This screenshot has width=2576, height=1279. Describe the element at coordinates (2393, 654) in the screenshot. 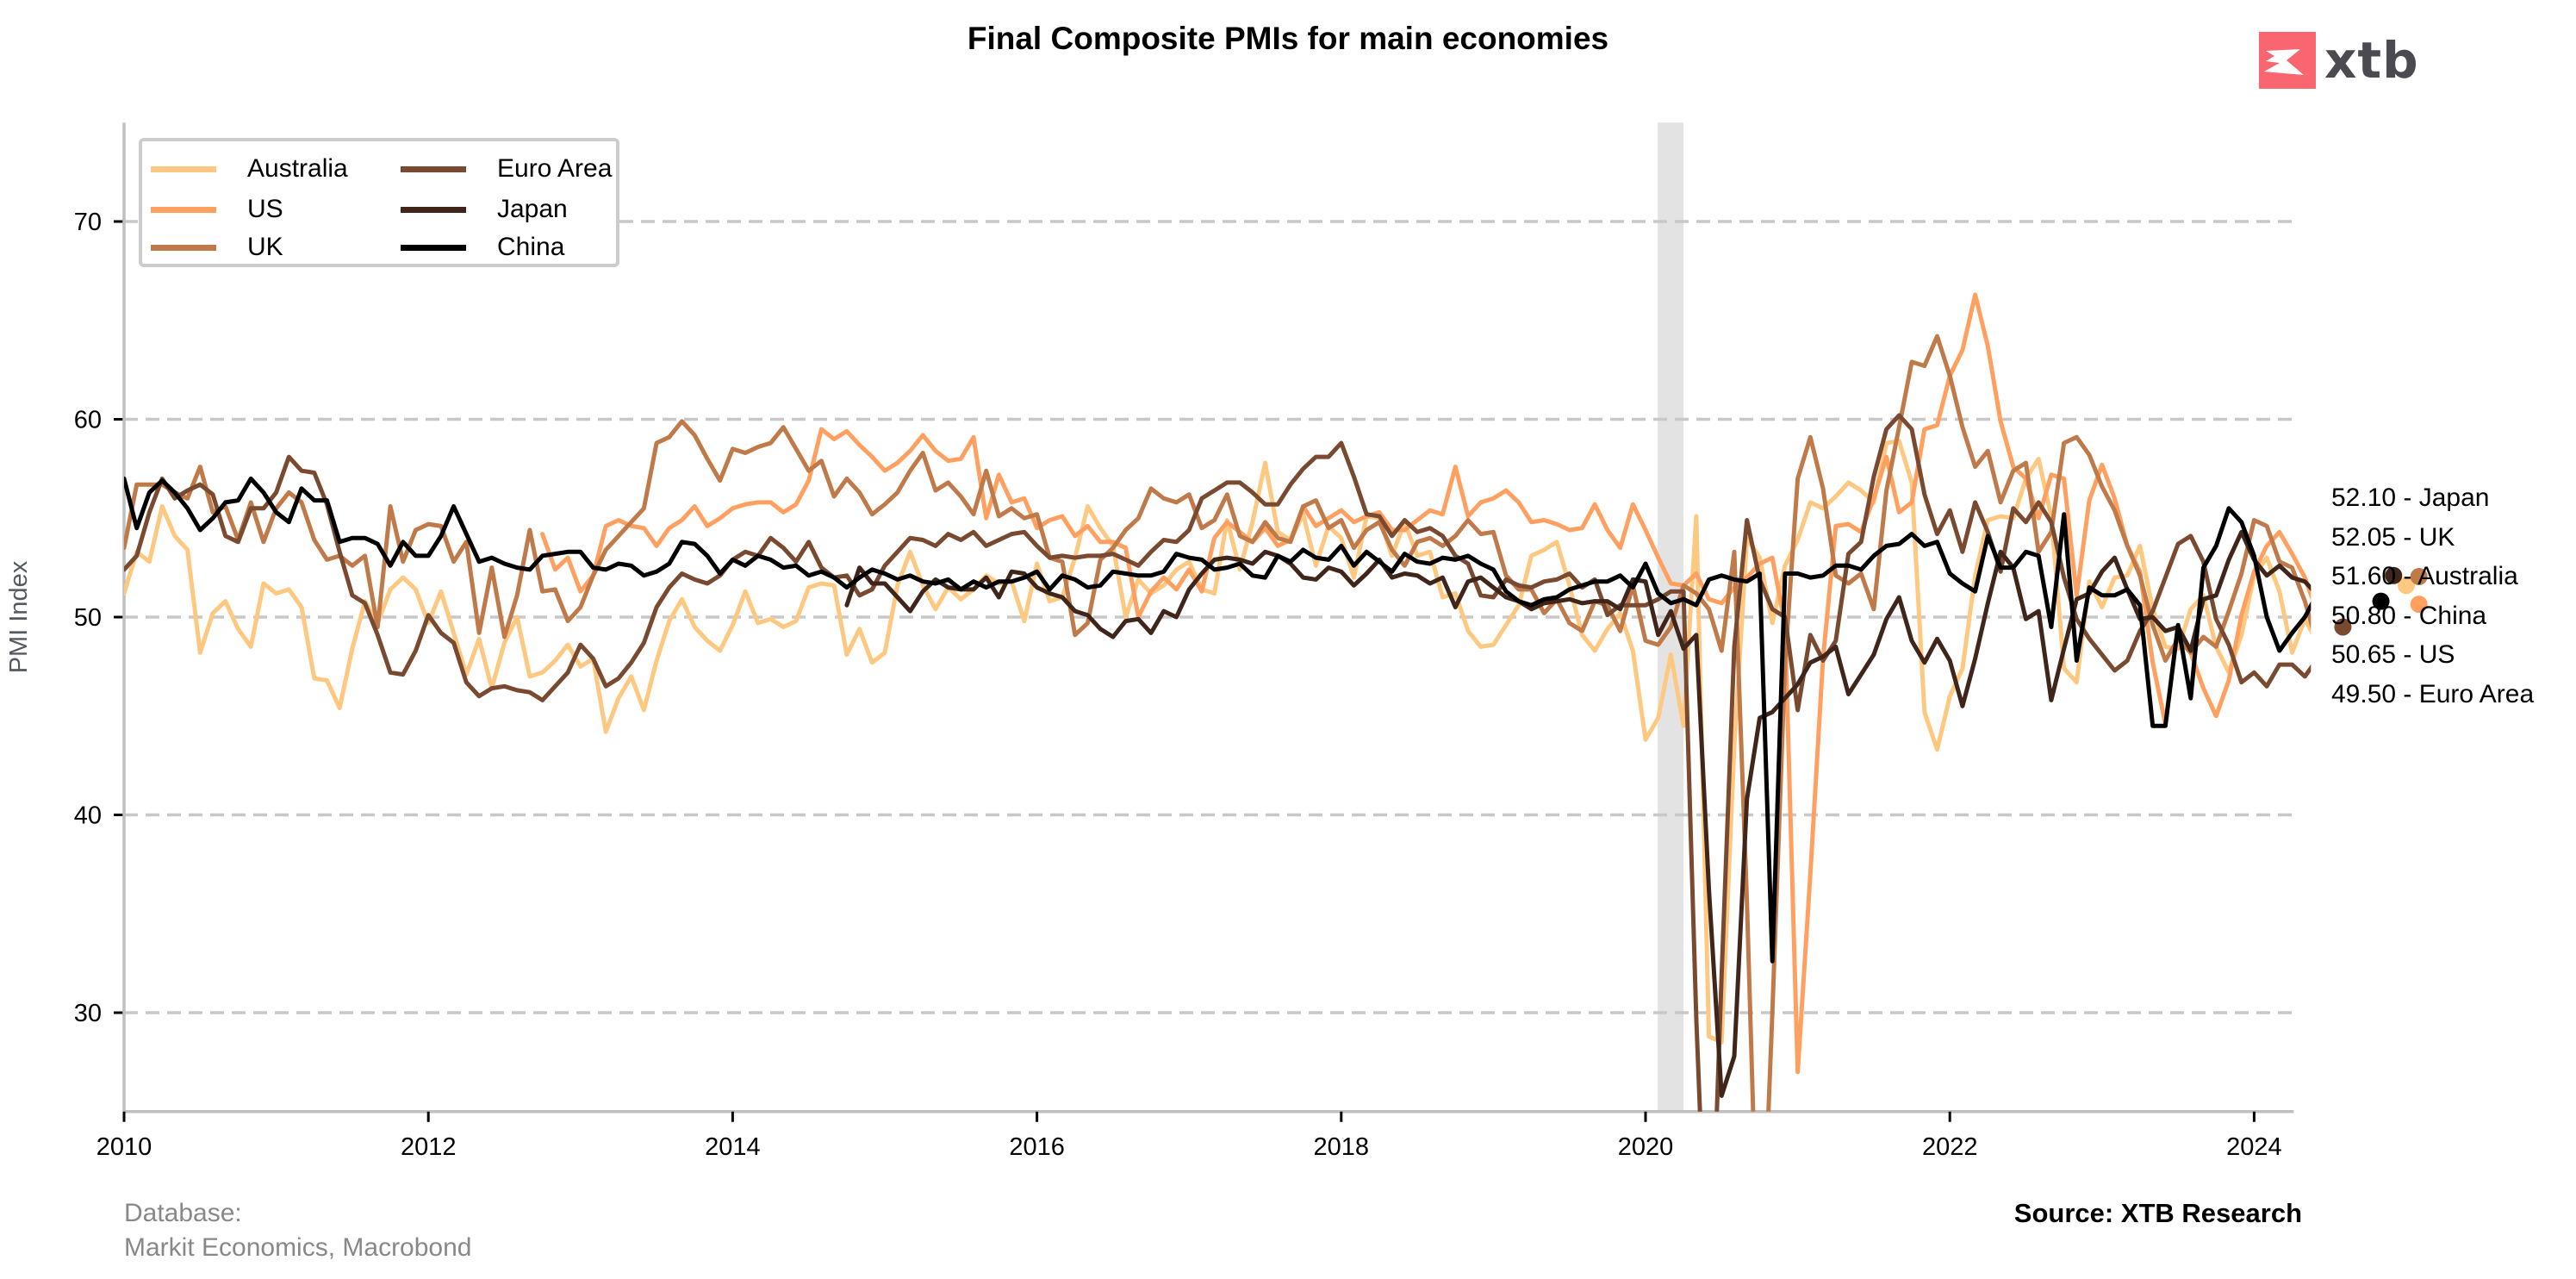

I see `latest-value-us: 50.65 - US` at that location.